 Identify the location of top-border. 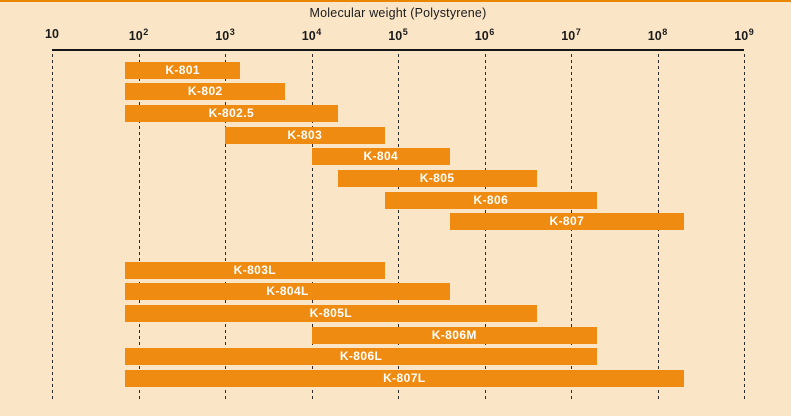
(395, 1).